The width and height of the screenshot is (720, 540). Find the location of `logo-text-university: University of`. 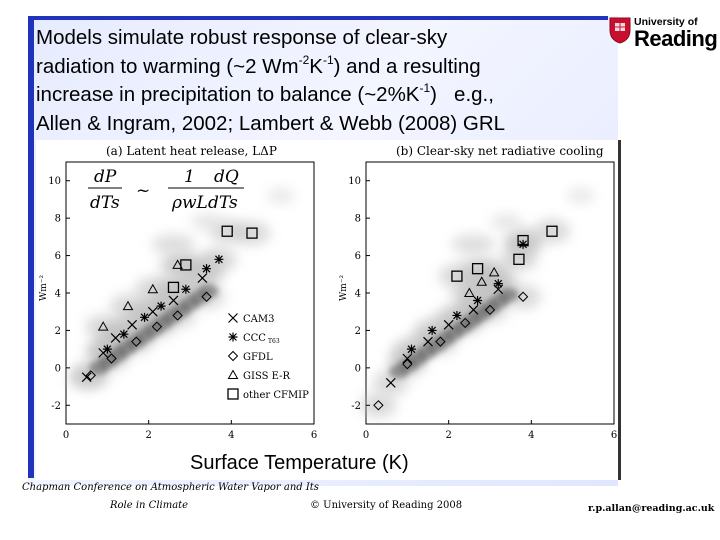

logo-text-university: University of is located at coordinates (666, 22).